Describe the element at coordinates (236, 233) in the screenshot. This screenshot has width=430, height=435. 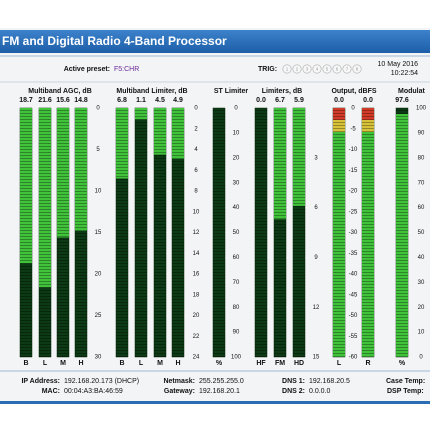
I see `scale-label: 50` at that location.